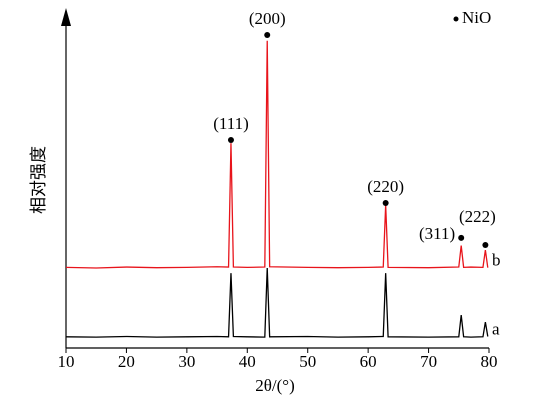  Describe the element at coordinates (247, 361) in the screenshot. I see `x-tick-label: 40` at that location.